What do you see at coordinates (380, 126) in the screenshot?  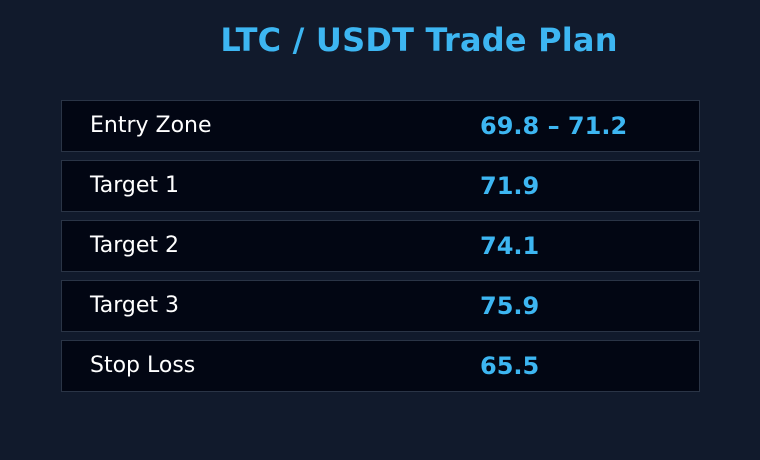 I see `row-entry-zone: Entry Zone 69.8 – 71.2` at bounding box center [380, 126].